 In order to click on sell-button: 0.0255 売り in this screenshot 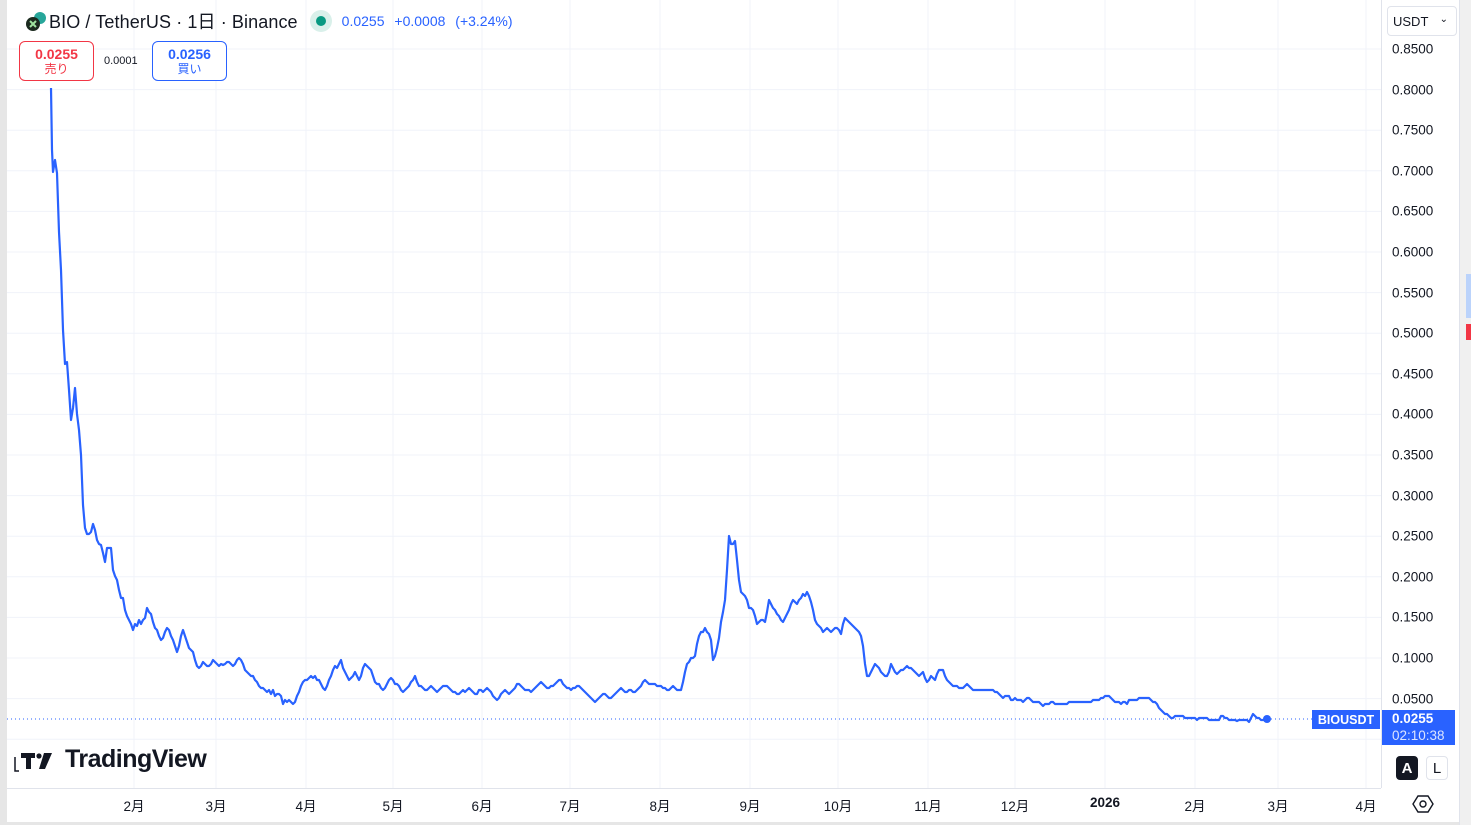, I will do `click(56, 61)`.